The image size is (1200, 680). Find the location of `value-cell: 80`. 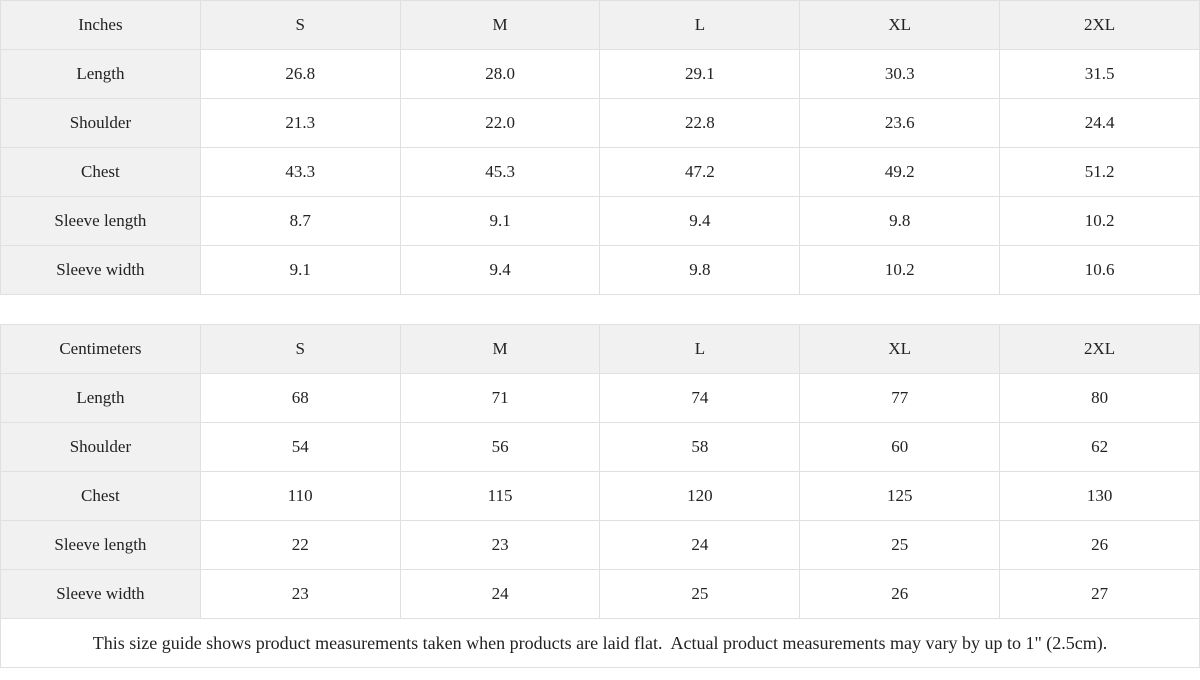

value-cell: 80 is located at coordinates (1099, 398).